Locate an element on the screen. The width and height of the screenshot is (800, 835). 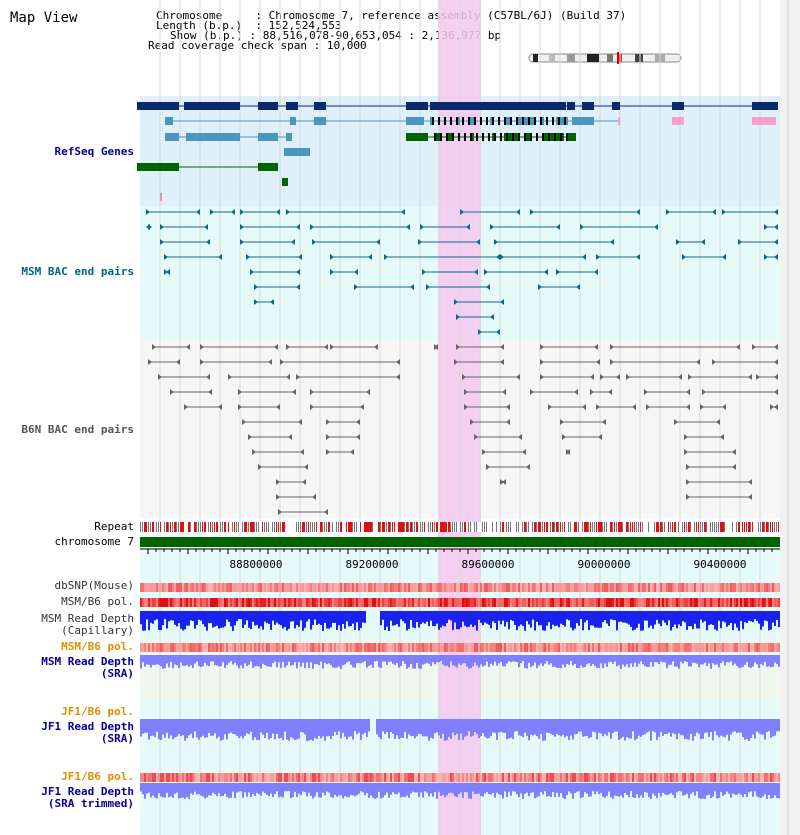
label-msm-read-depth-capillary: MSM Read Depth (Capillary) is located at coordinates (87, 624).